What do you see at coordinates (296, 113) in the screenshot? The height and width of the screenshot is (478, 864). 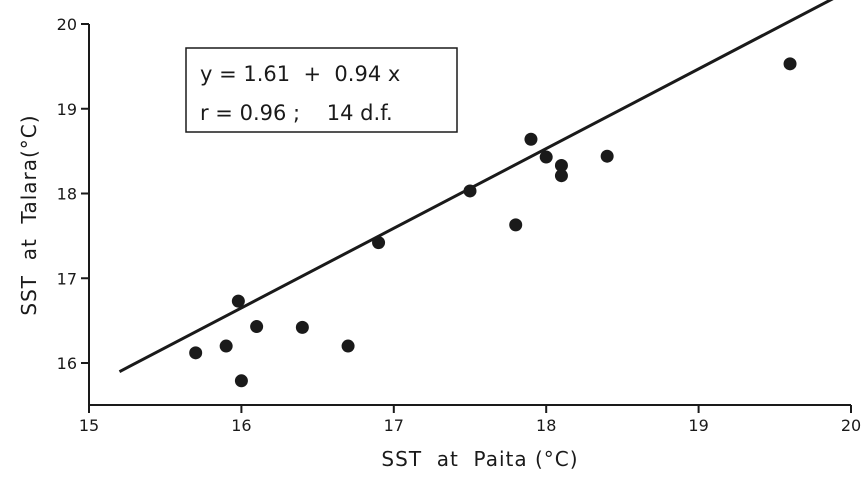 I see `correlation-text: r = 0.96 ; 14 d.f.` at bounding box center [296, 113].